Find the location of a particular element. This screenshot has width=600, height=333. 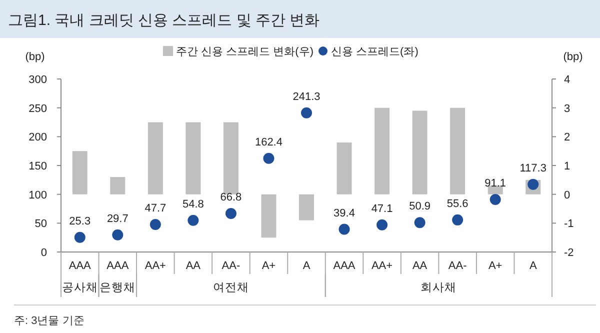

y2-tick-label: 4 is located at coordinates (567, 80).